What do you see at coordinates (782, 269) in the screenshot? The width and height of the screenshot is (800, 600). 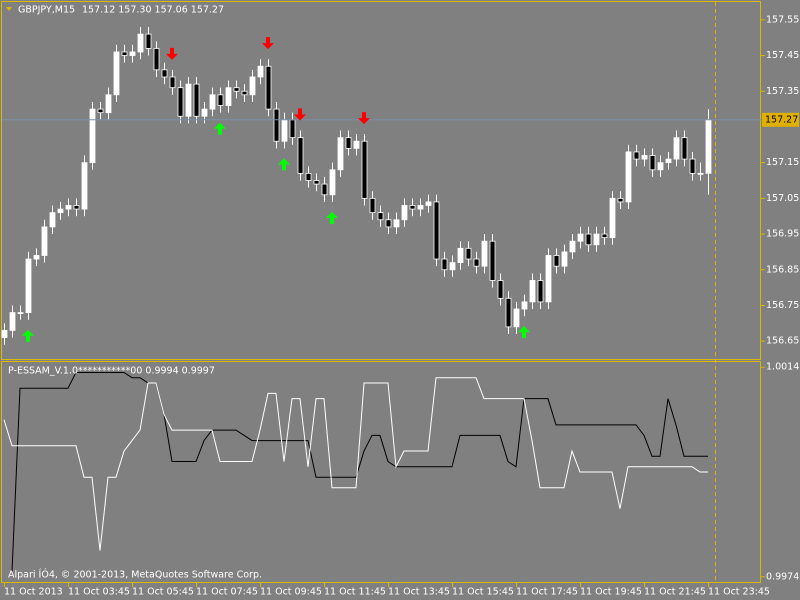 I see `y-tick-label: 156.85` at bounding box center [782, 269].